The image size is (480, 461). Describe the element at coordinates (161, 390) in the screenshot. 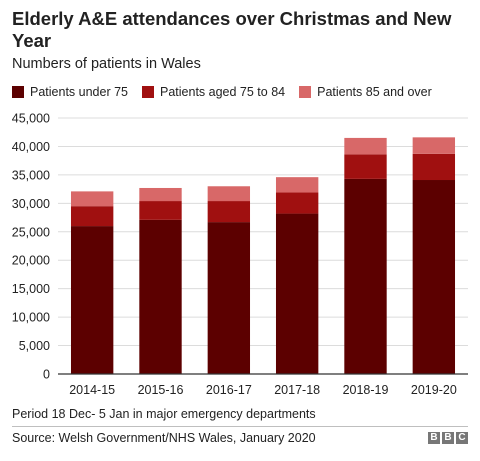

I see `x-tick-label: 2015-16` at that location.